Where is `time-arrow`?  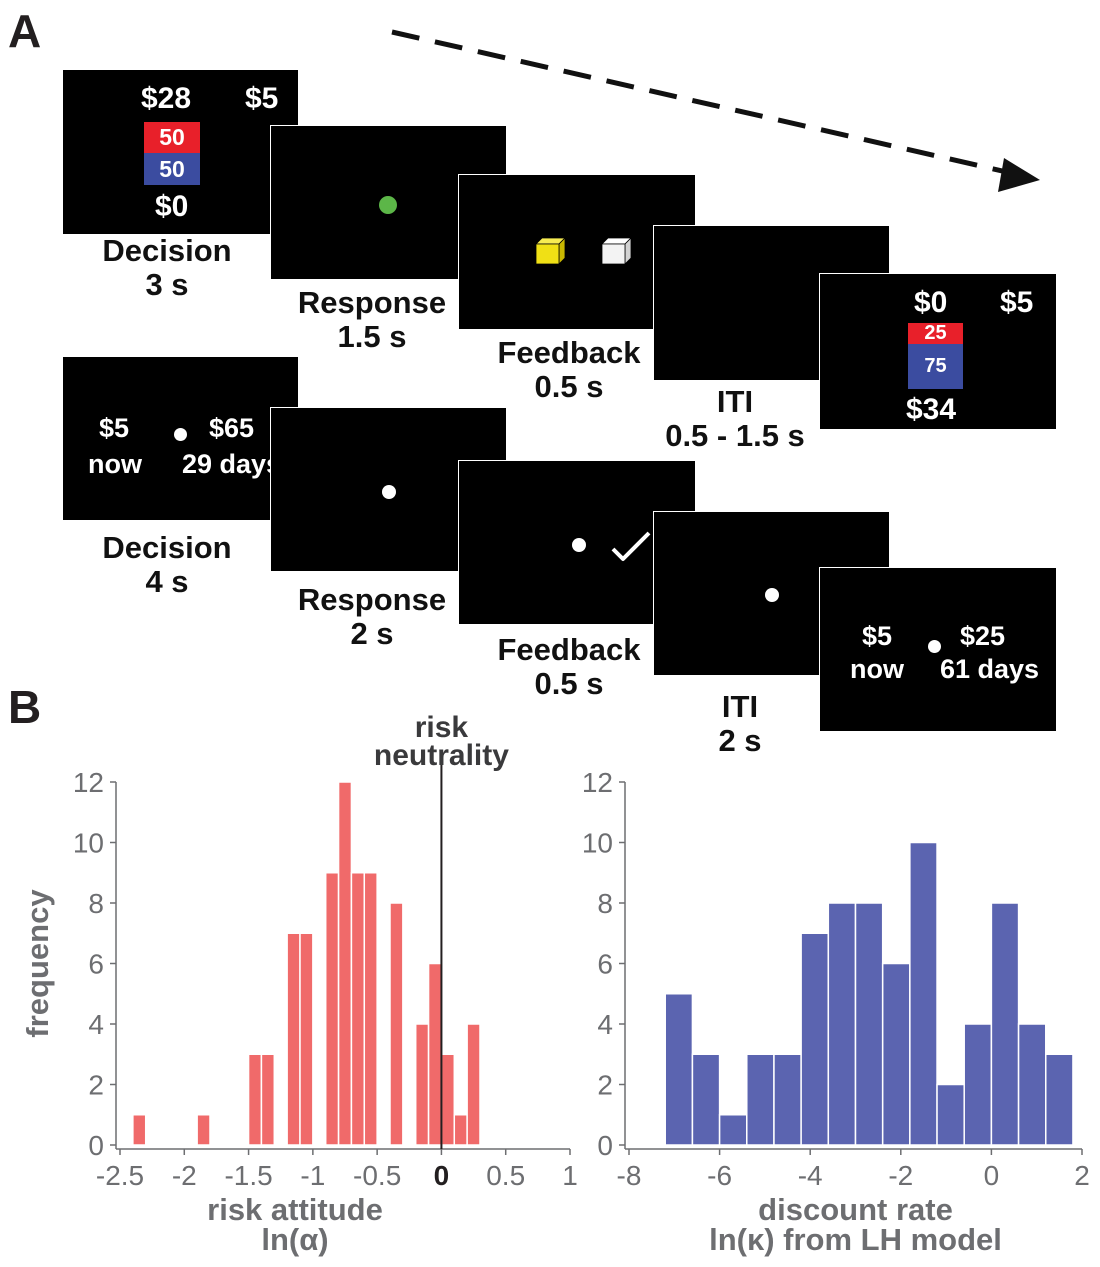
time-arrow is located at coordinates (715, 110).